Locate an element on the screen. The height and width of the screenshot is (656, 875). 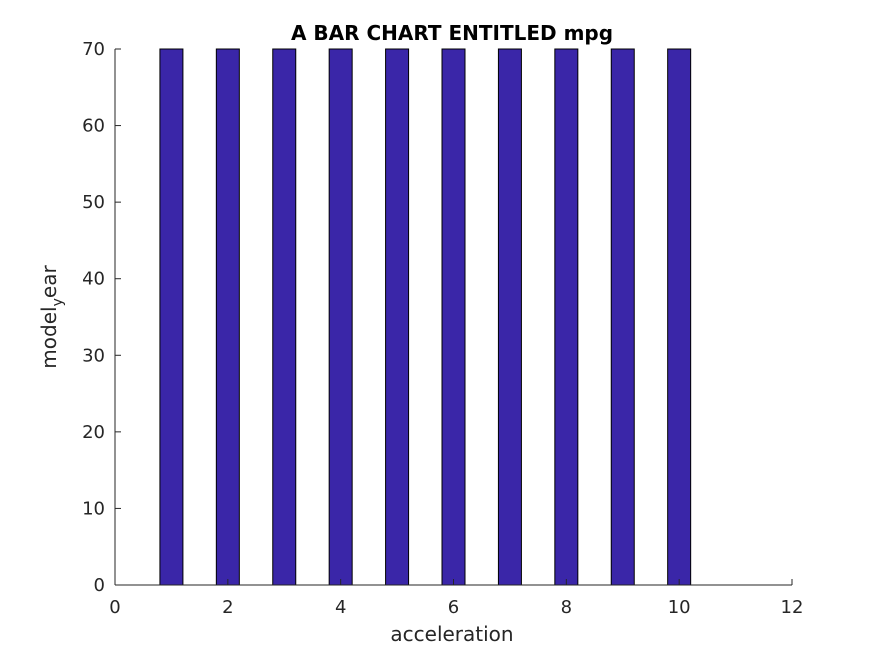
x-ticks-layer: 0 2 4 6 8 10 12 is located at coordinates (456, 598).